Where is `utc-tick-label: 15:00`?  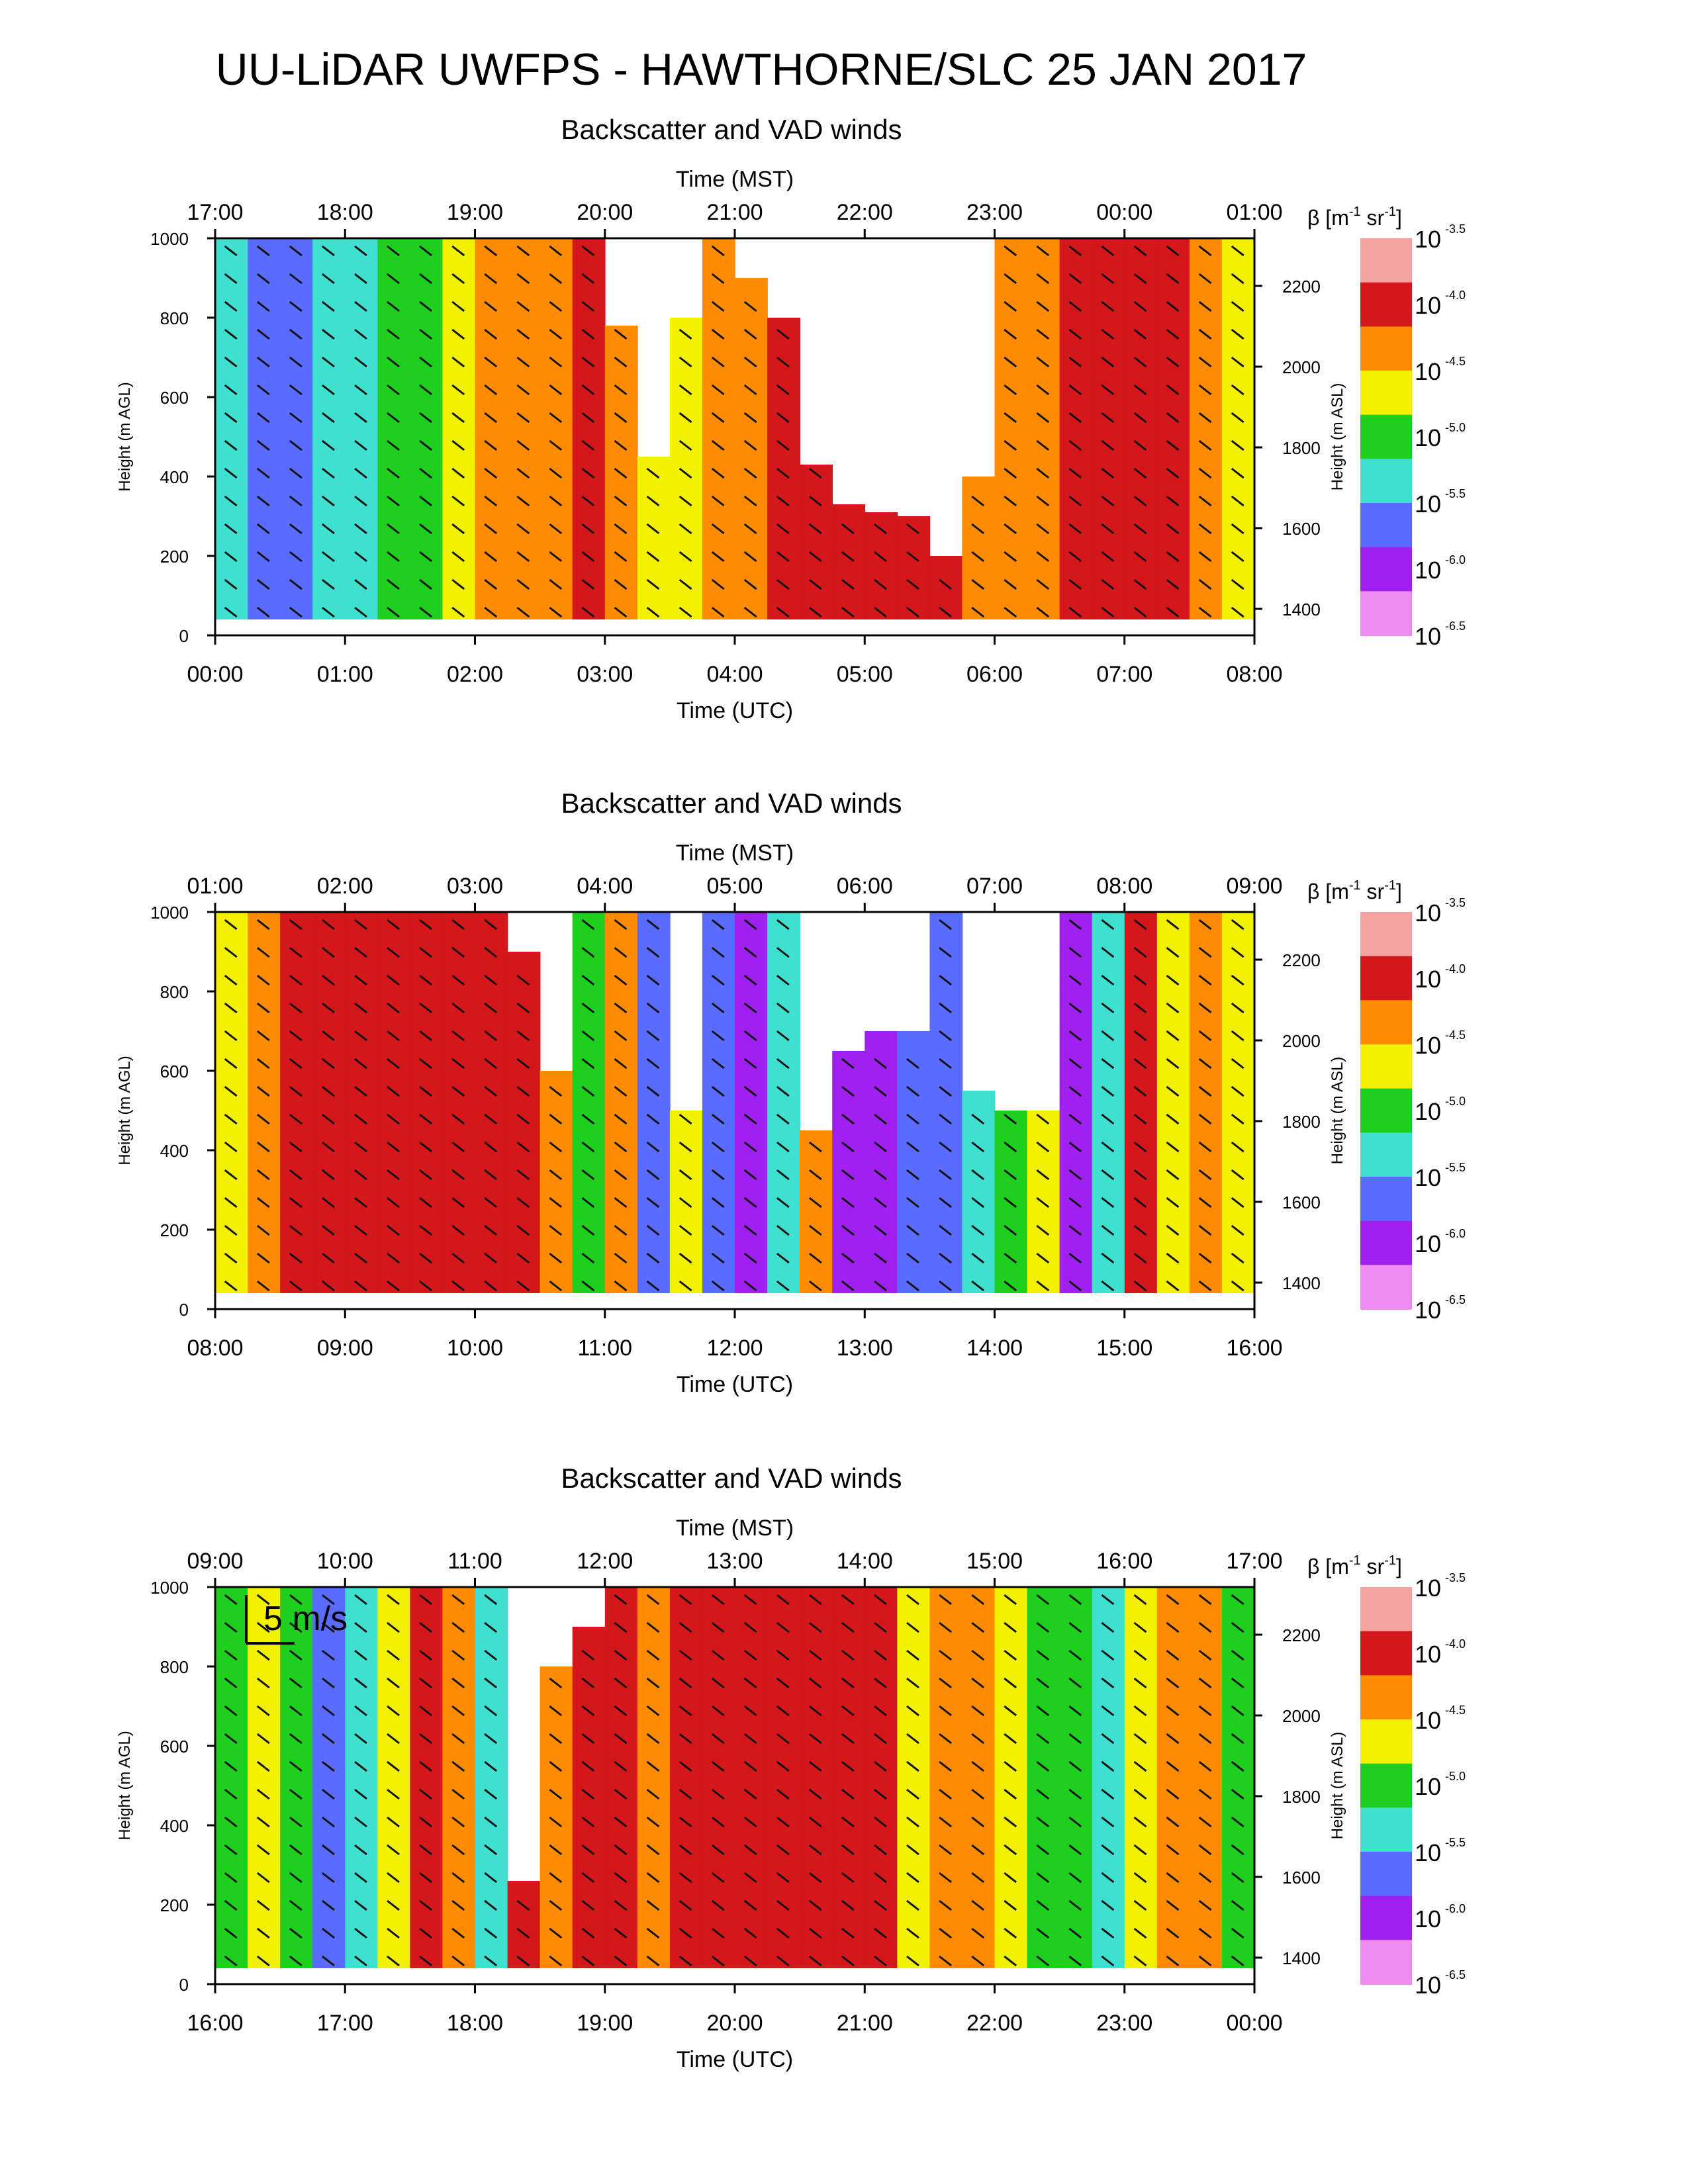
utc-tick-label: 15:00 is located at coordinates (1124, 1348).